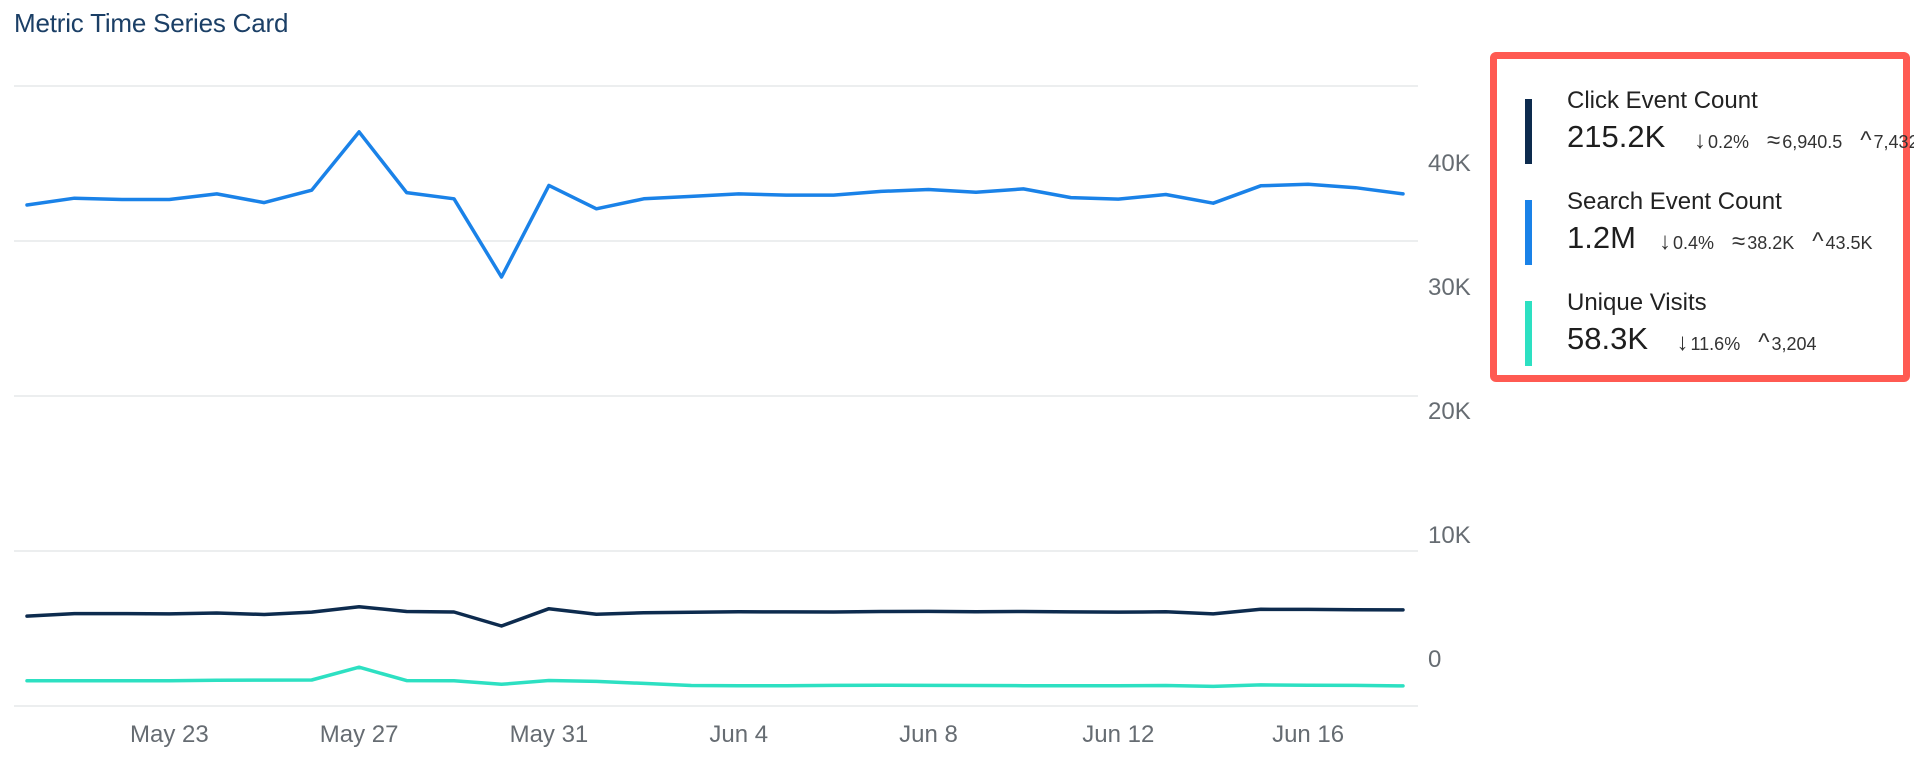  I want to click on legend-total-value: 58.3K, so click(1608, 338).